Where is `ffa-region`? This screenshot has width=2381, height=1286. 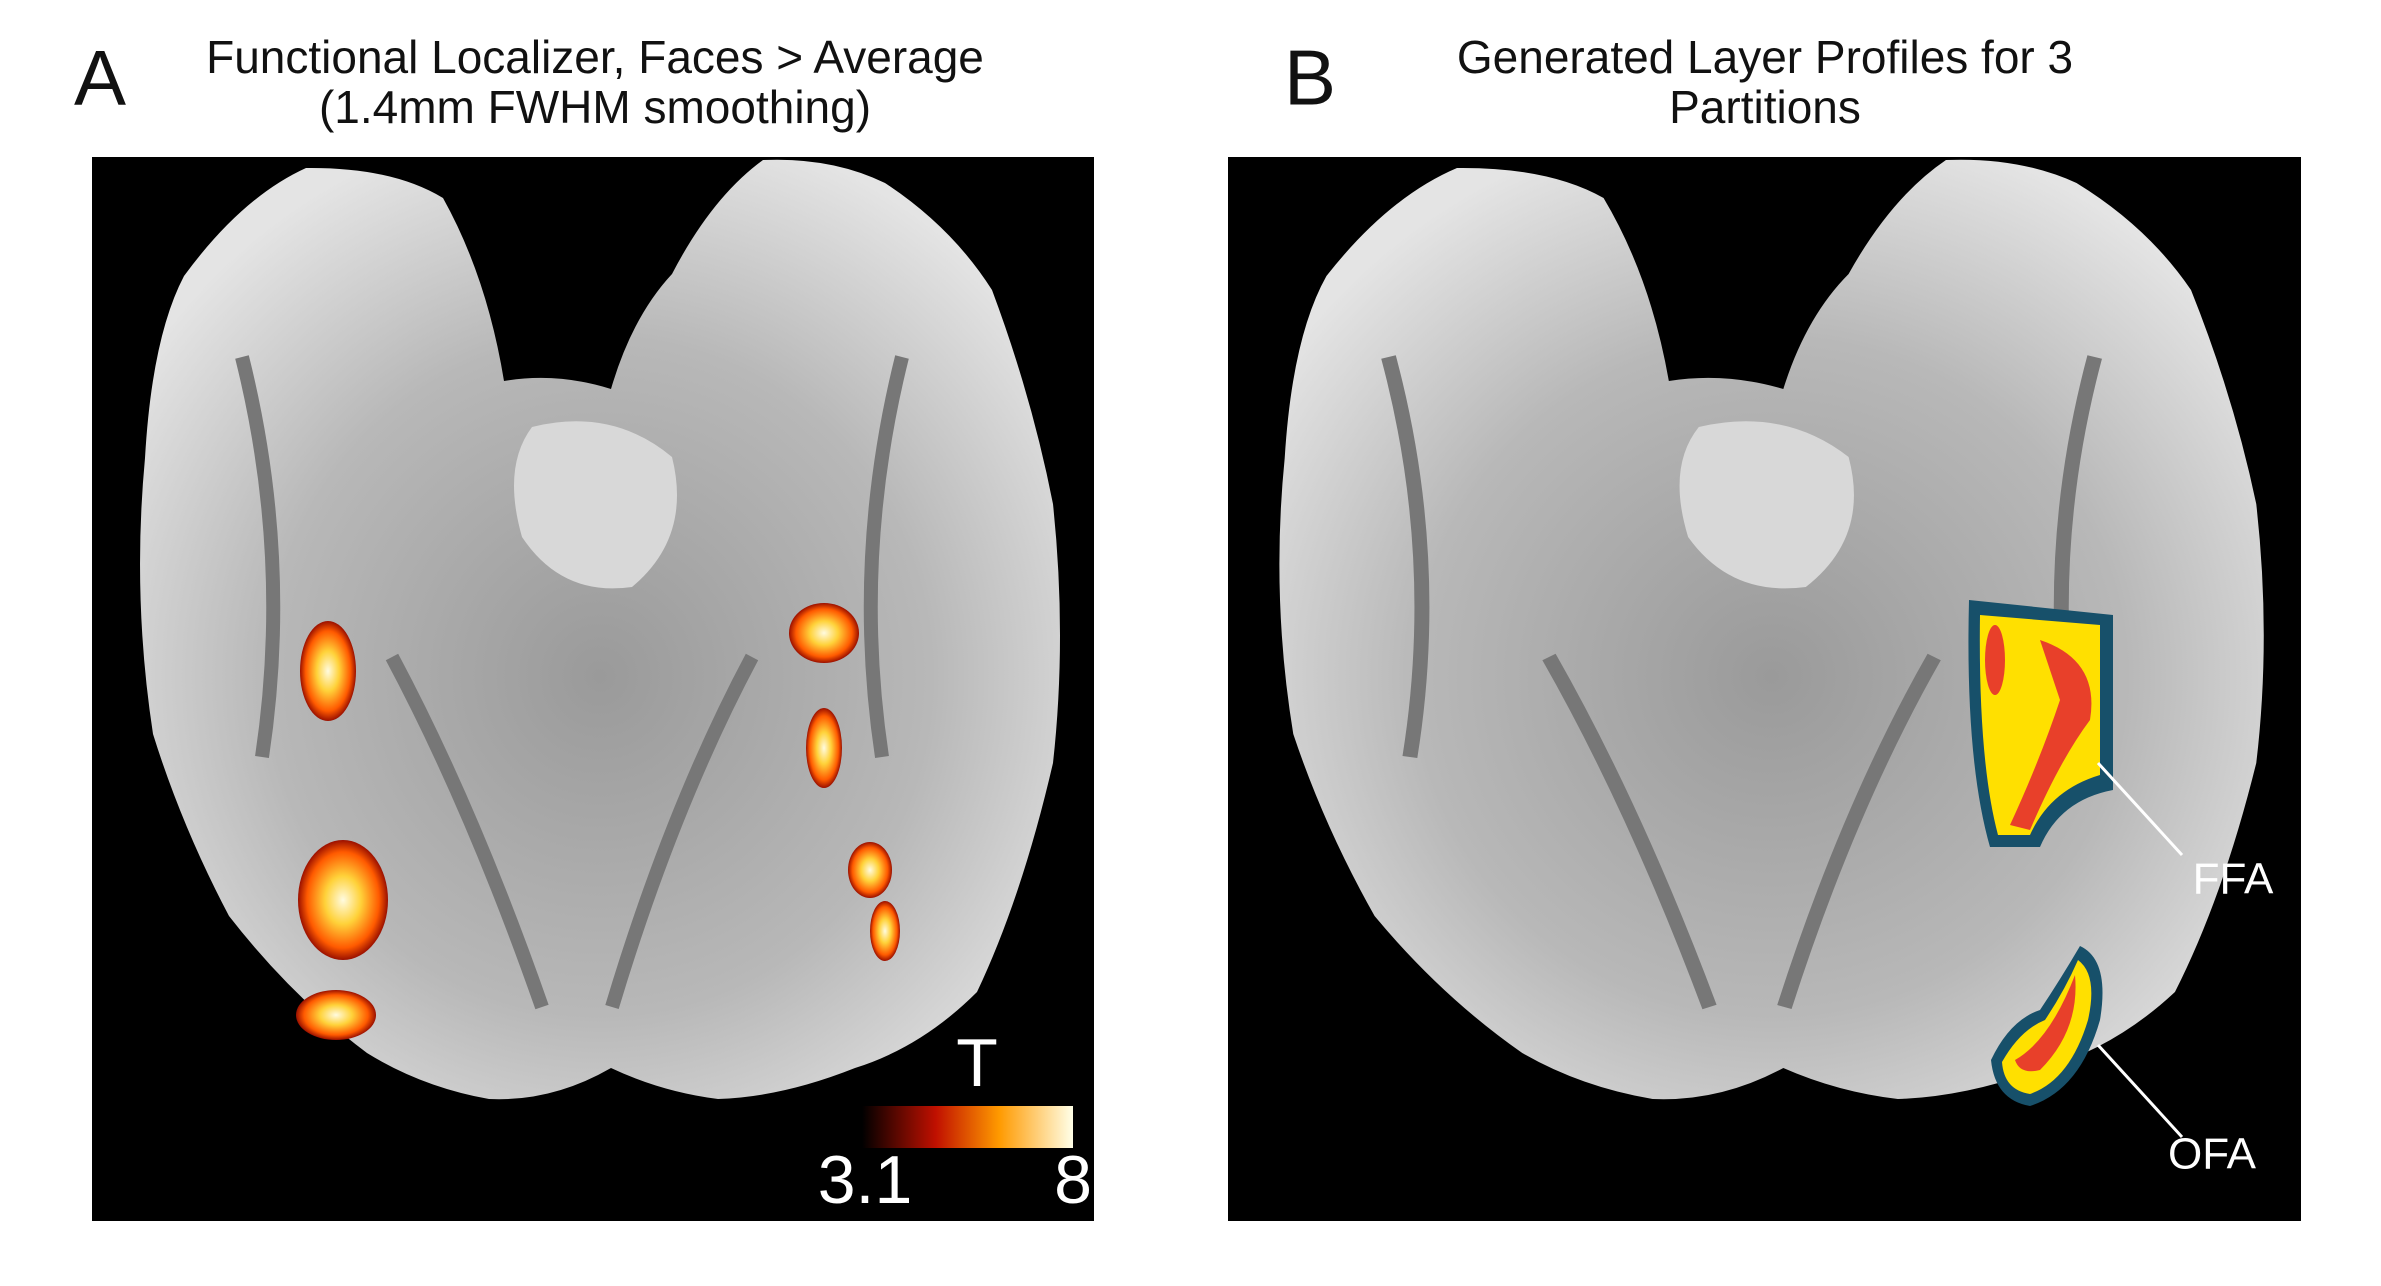
ffa-region is located at coordinates (2040, 723).